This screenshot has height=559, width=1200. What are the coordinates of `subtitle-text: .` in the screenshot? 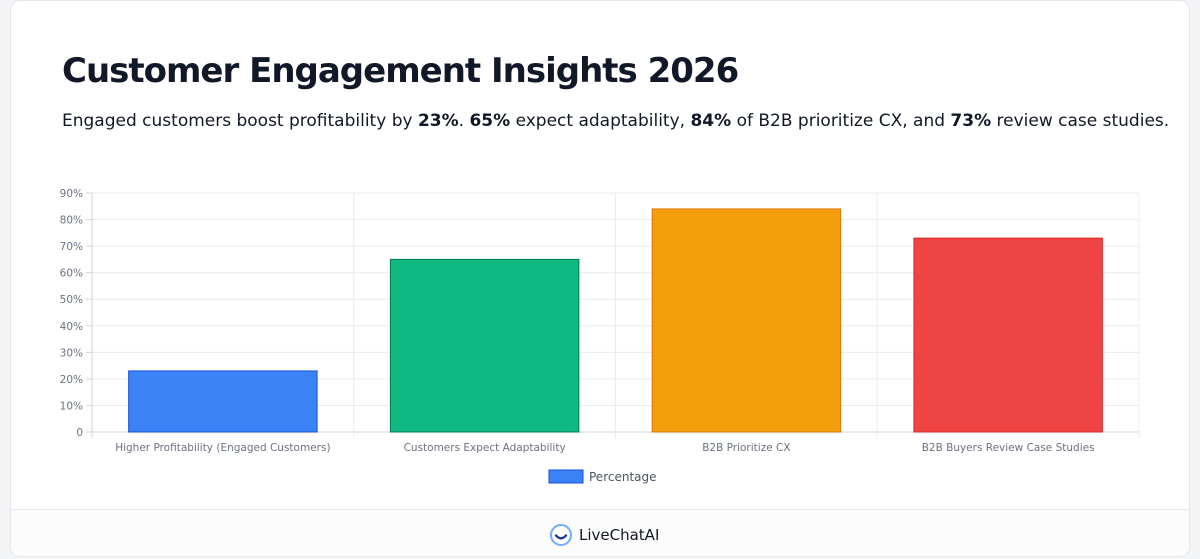 It's located at (464, 121).